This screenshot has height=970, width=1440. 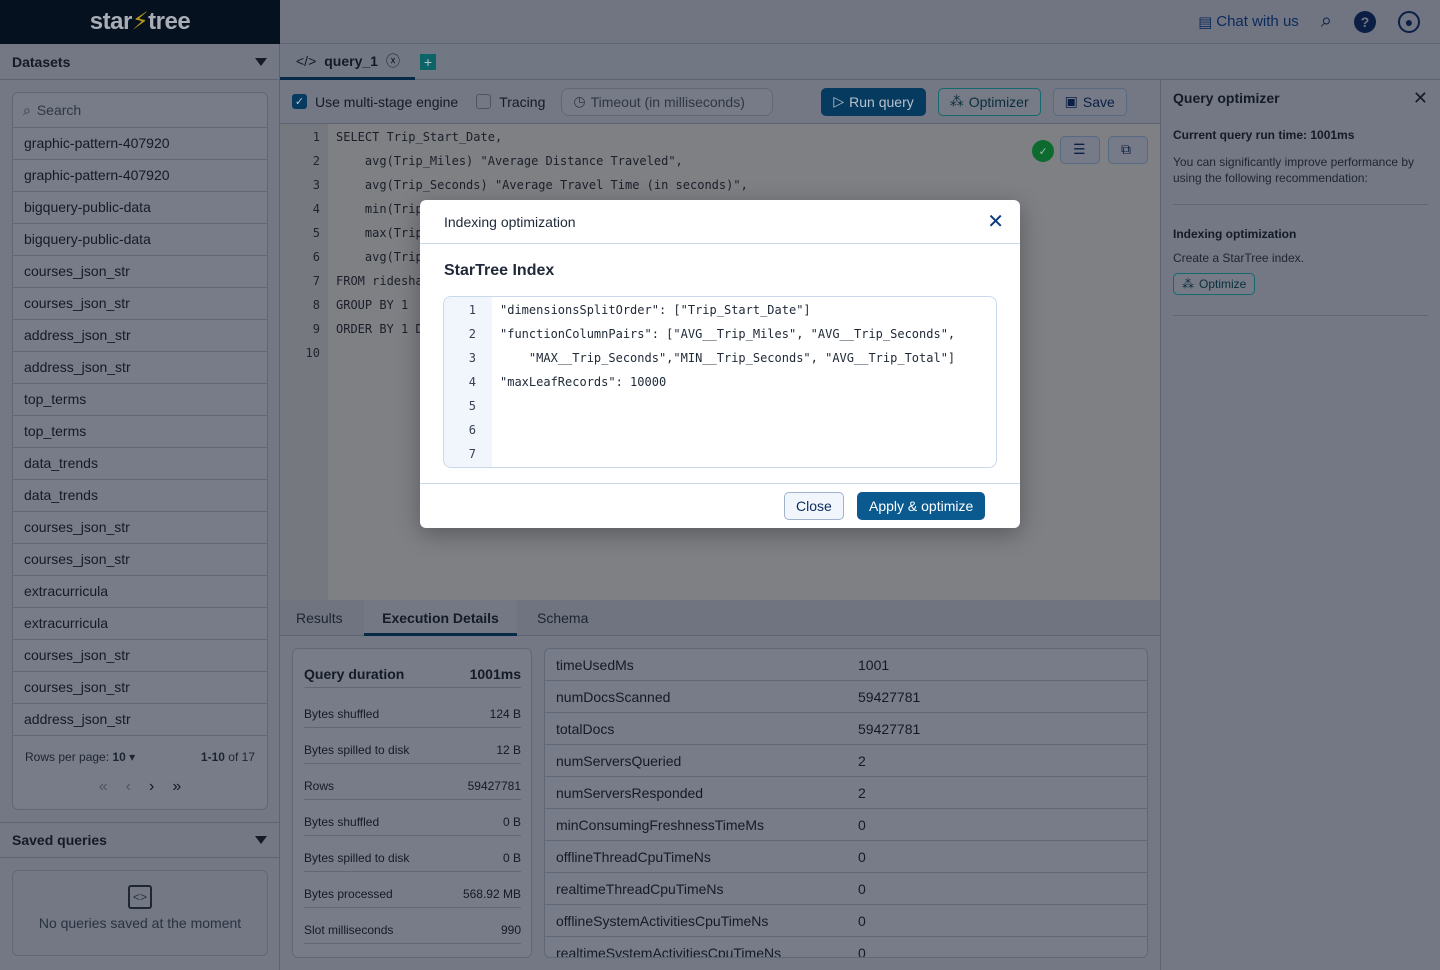 I want to click on format-button: ☰, so click(x=1080, y=150).